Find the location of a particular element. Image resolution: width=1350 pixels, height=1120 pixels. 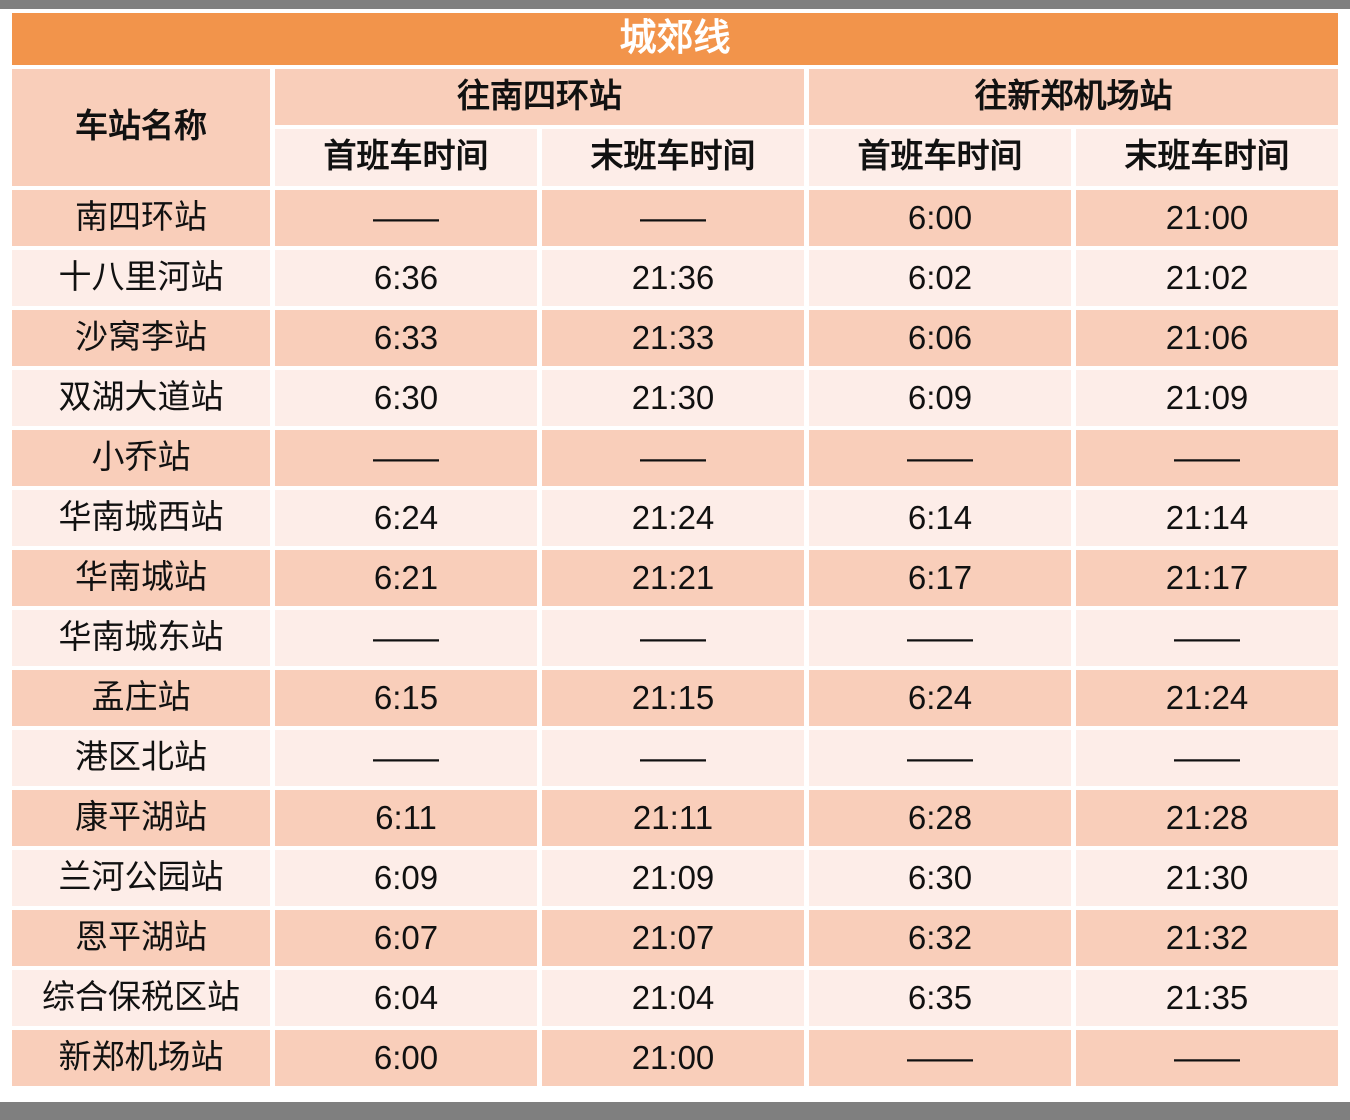

table-row: 新郑机场站 6:00 21:00 —— —— is located at coordinates (675, 1058).